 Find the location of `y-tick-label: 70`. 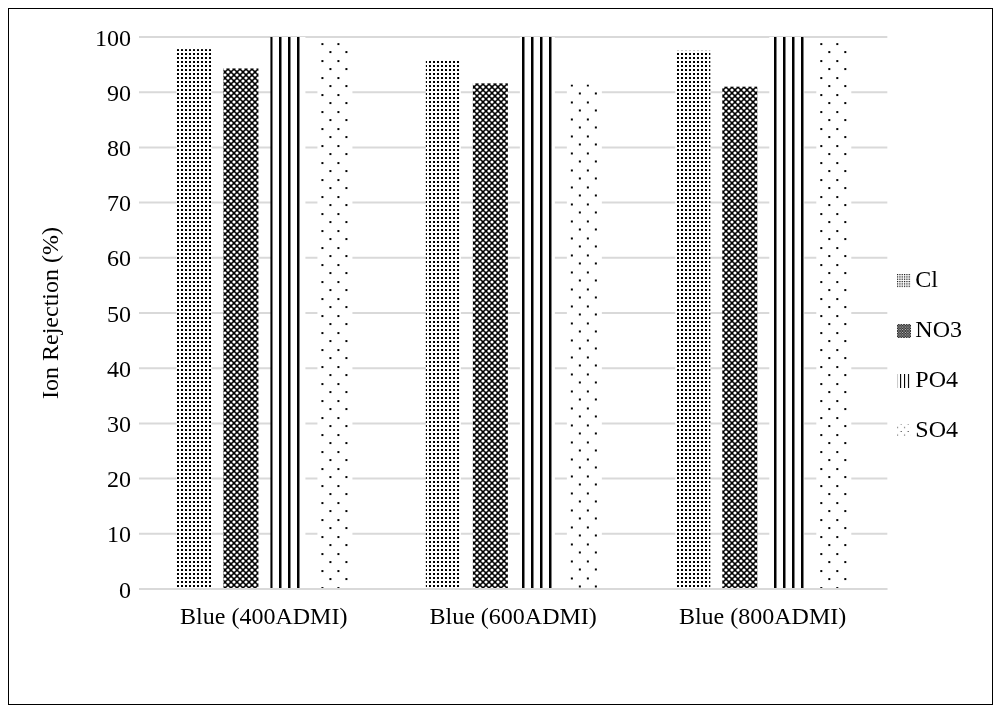

y-tick-label: 70 is located at coordinates (119, 203).